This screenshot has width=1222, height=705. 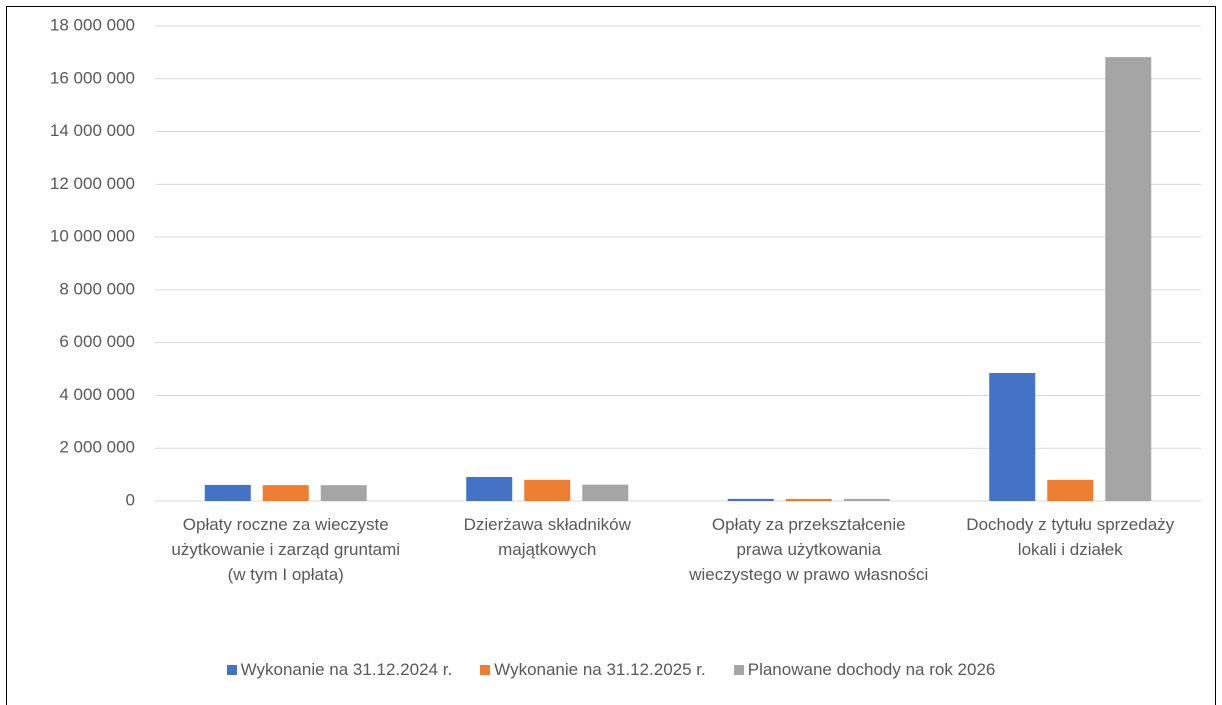 What do you see at coordinates (547, 537) in the screenshot?
I see `x-tick-label: Dzierżawa składników majątkowych` at bounding box center [547, 537].